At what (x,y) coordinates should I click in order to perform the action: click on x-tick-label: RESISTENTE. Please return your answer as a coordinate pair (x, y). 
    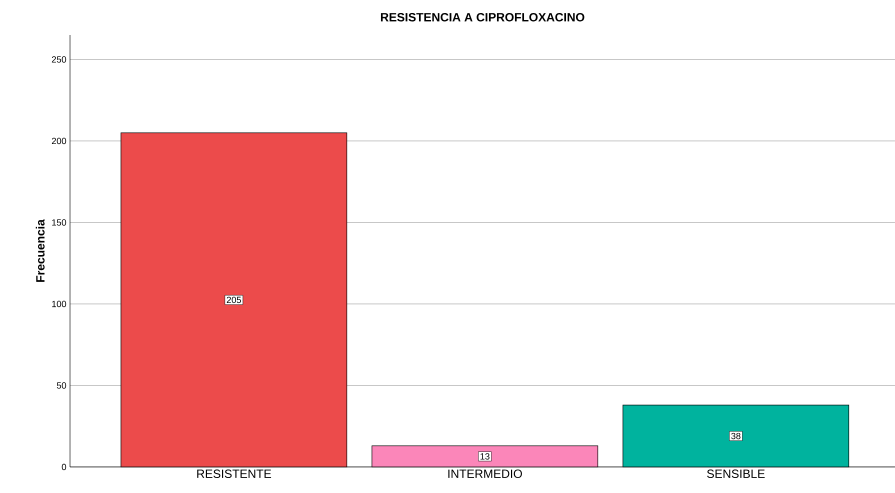
    Looking at the image, I should click on (234, 474).